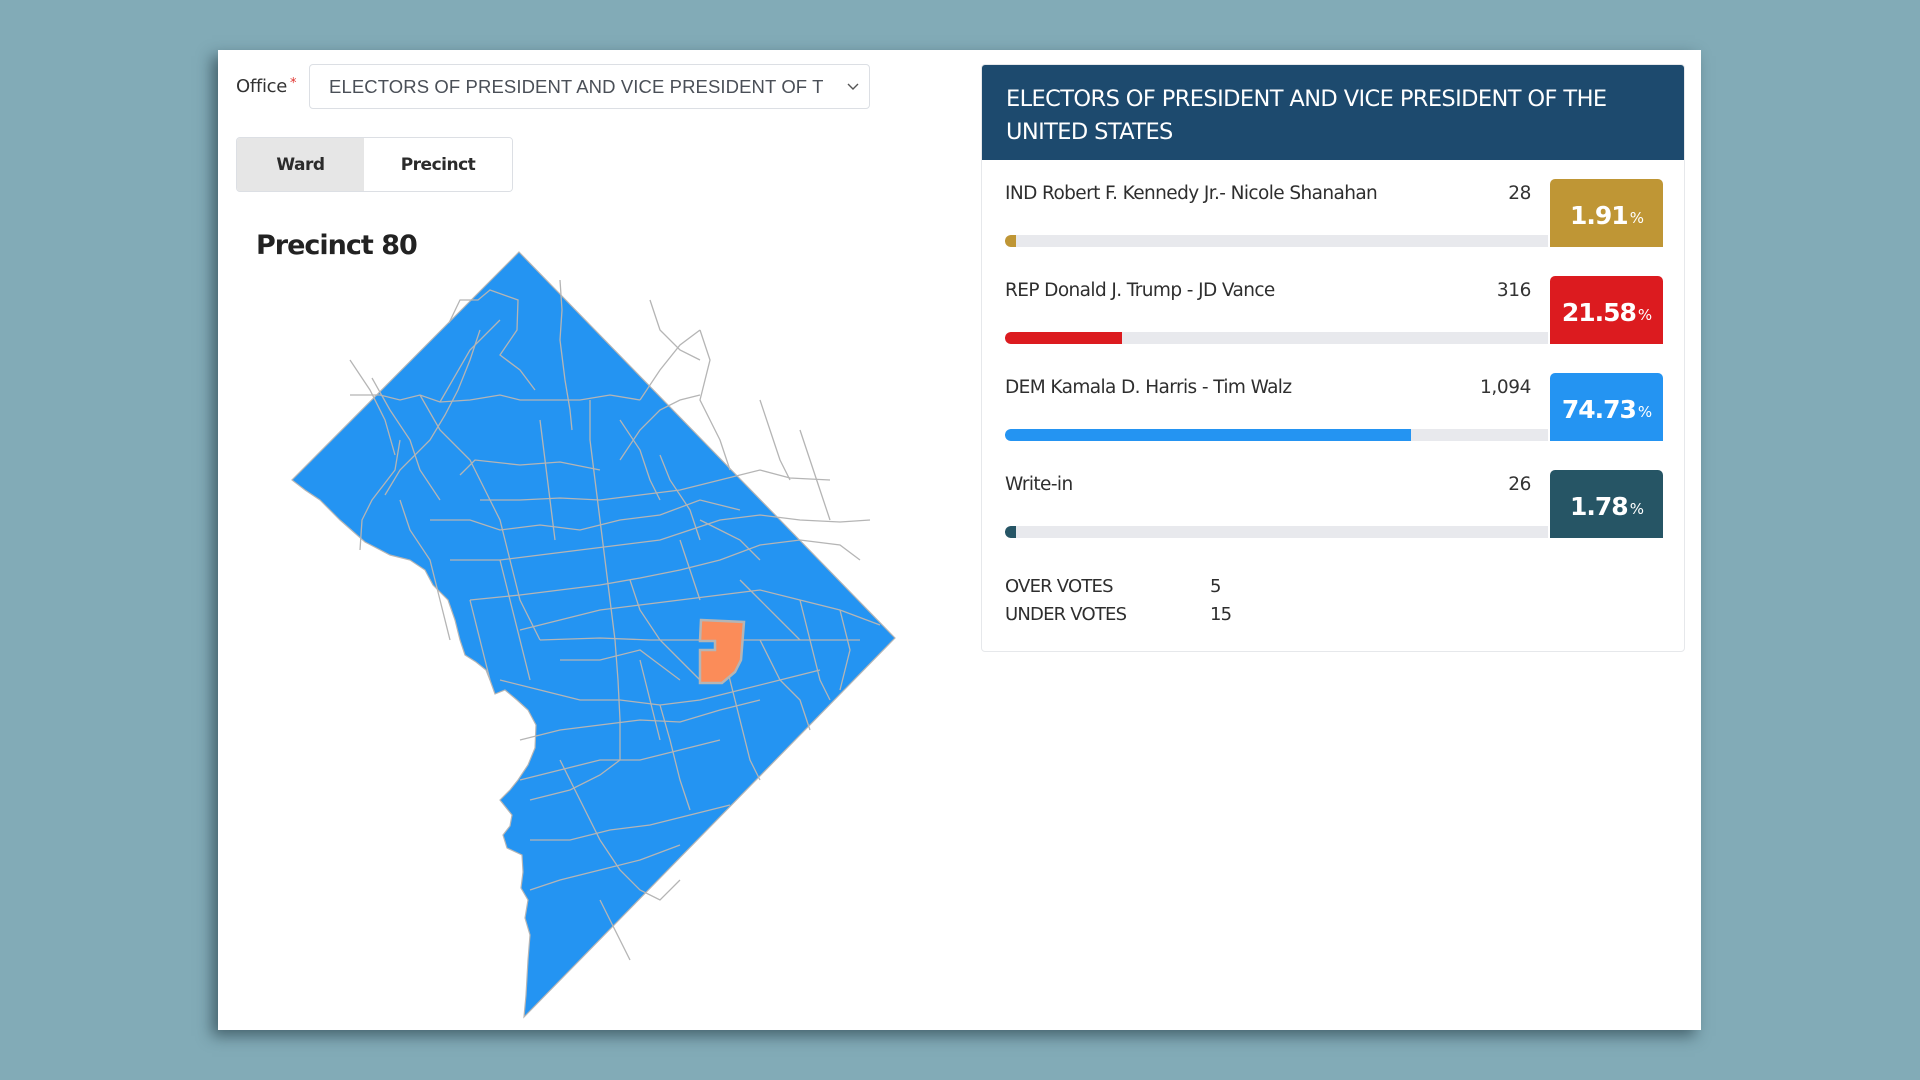  Describe the element at coordinates (300, 164) in the screenshot. I see `tab-ward: Ward` at that location.